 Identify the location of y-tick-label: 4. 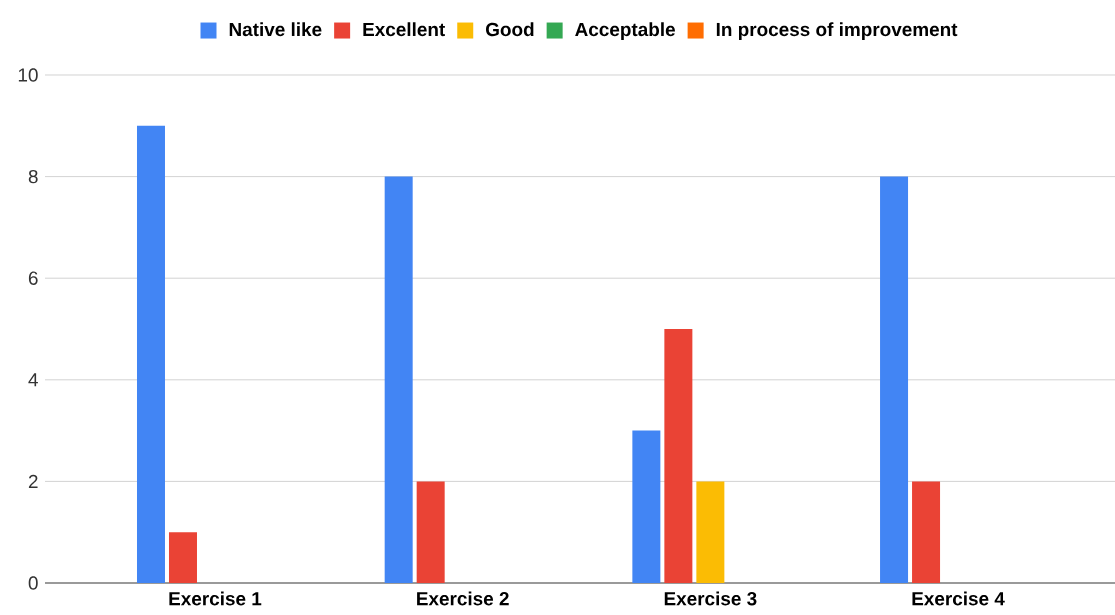
(33, 380).